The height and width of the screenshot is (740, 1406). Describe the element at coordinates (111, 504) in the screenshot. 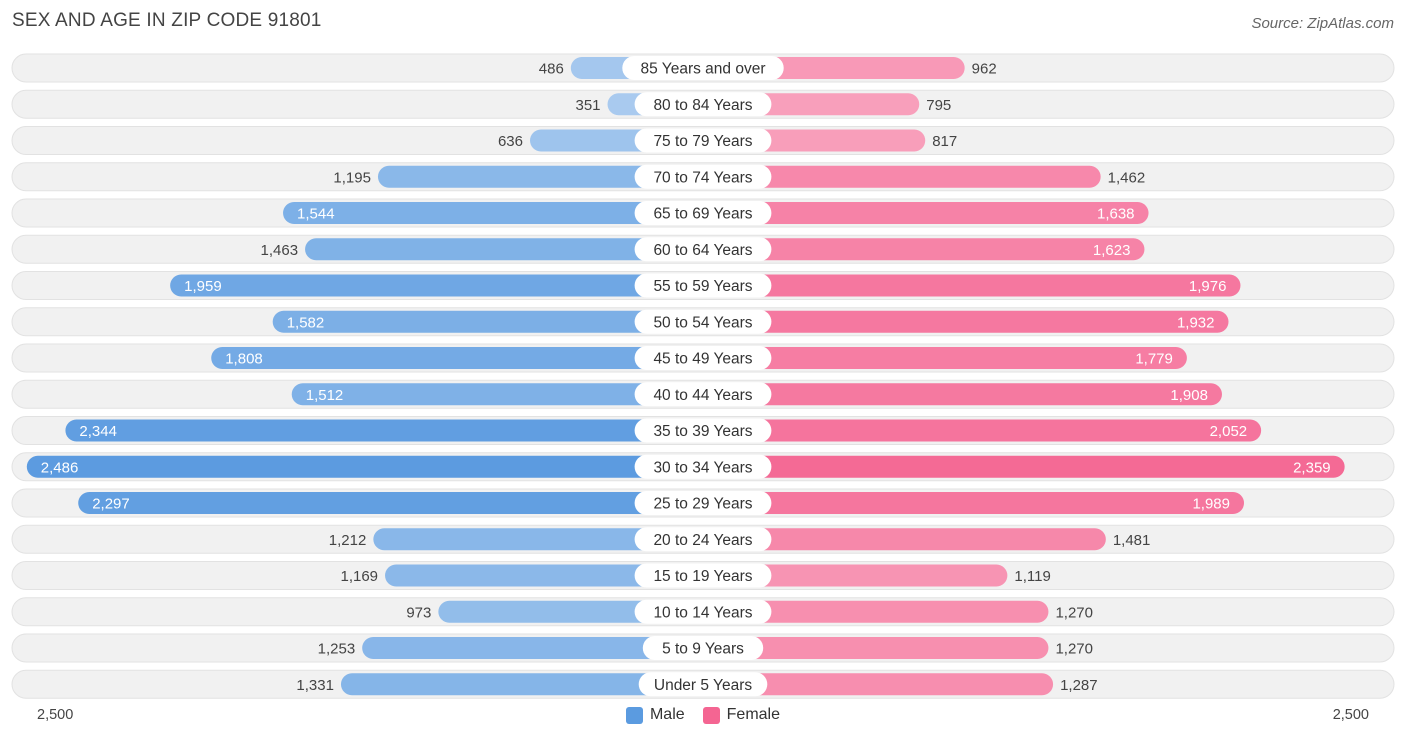

I see `male-value-label: 2,297` at that location.